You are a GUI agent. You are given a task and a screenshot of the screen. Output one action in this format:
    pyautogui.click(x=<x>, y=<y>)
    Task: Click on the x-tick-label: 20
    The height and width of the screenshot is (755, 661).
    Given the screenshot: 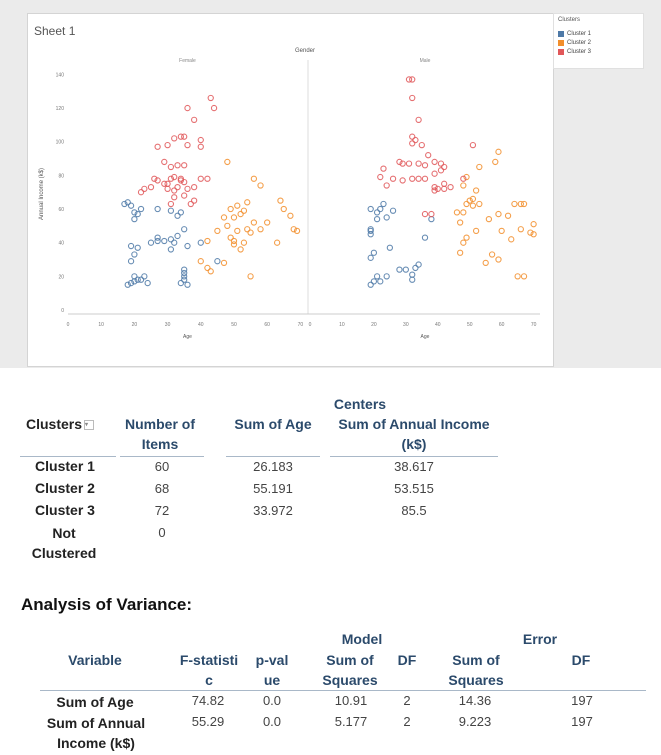 What is the action you would take?
    pyautogui.click(x=374, y=325)
    